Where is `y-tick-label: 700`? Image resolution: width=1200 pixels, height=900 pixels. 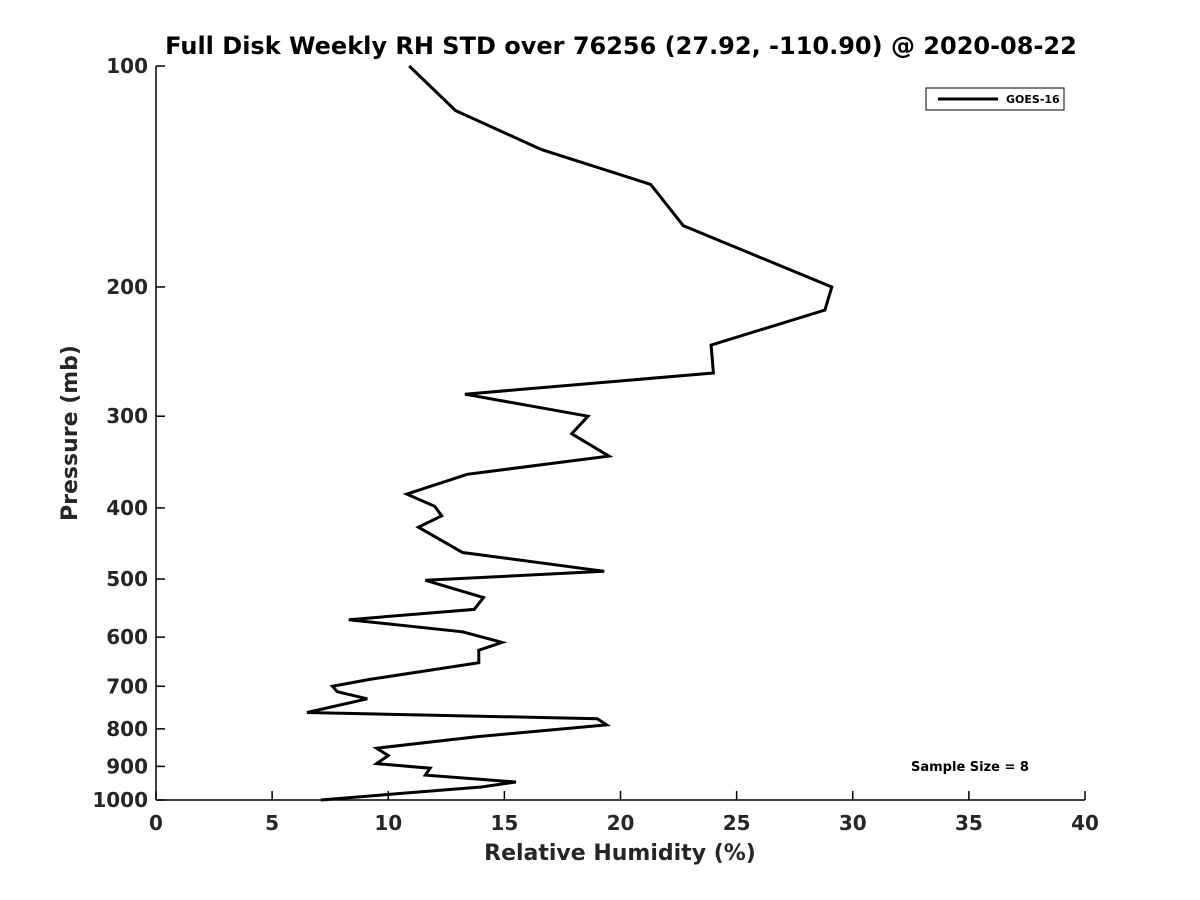
y-tick-label: 700 is located at coordinates (127, 686).